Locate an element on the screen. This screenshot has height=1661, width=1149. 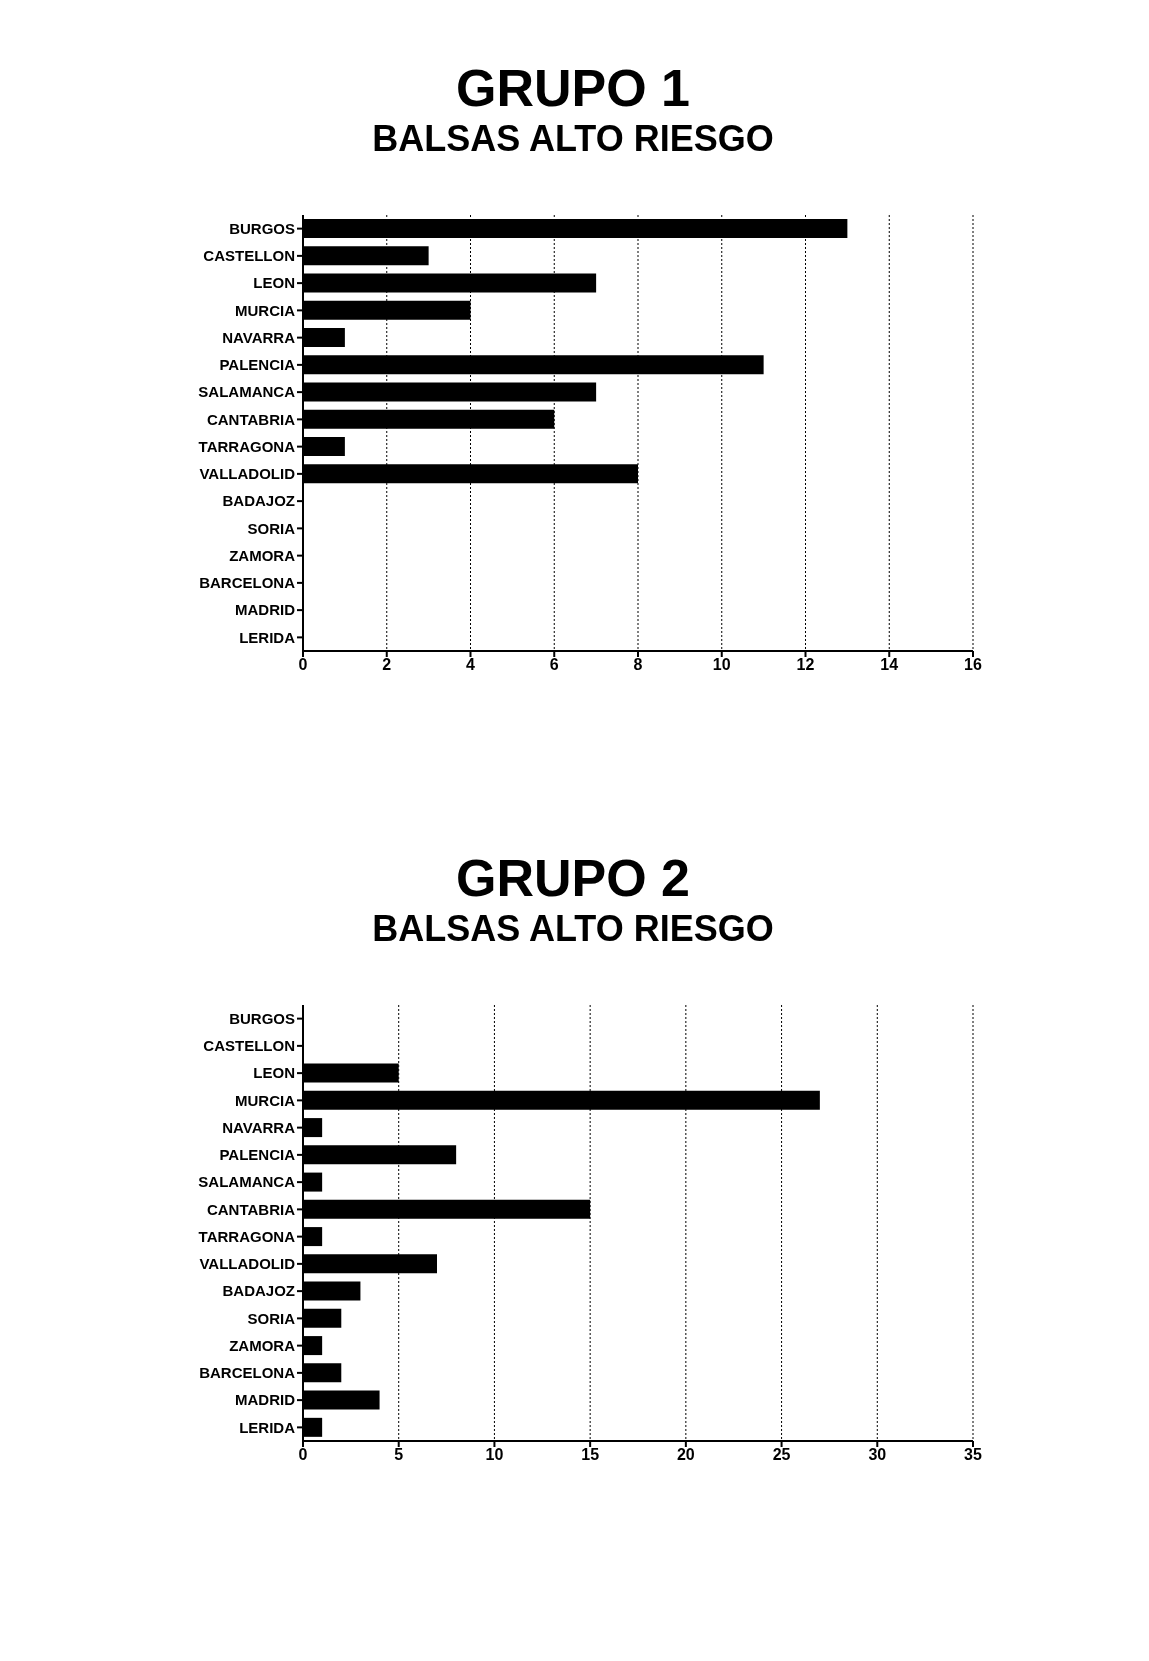
x-tick-label: 14 is located at coordinates (889, 665).